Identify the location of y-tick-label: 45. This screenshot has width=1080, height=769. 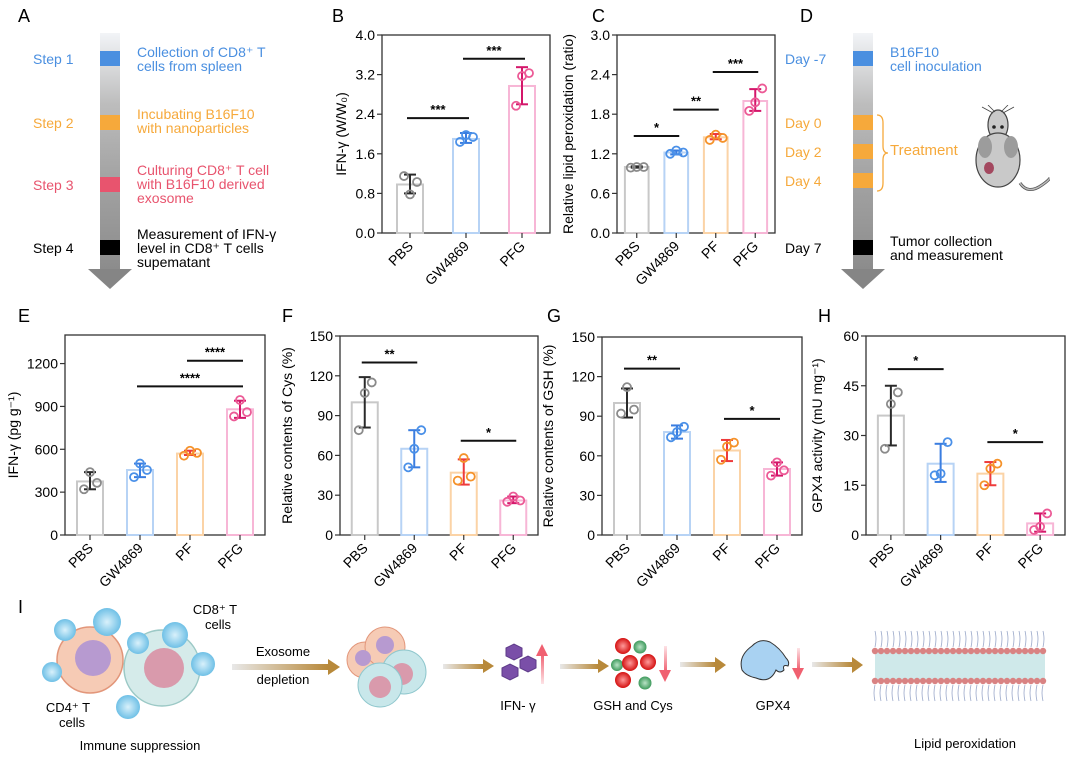
(851, 386).